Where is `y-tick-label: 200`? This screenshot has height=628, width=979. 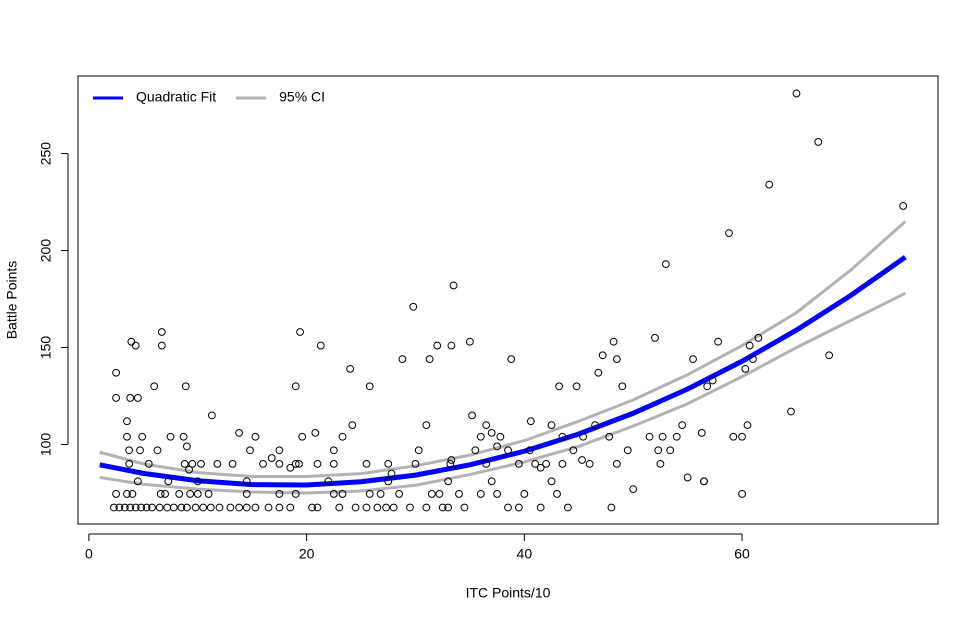
y-tick-label: 200 is located at coordinates (46, 251).